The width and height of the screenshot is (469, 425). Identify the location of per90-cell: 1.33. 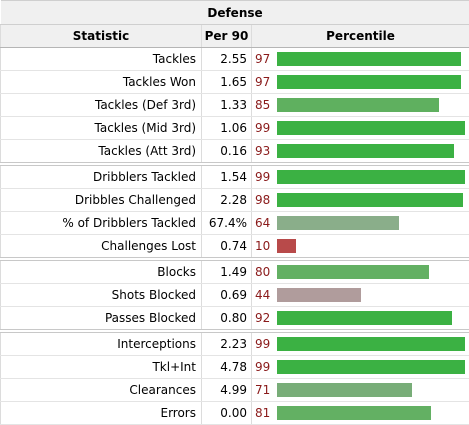
(227, 105).